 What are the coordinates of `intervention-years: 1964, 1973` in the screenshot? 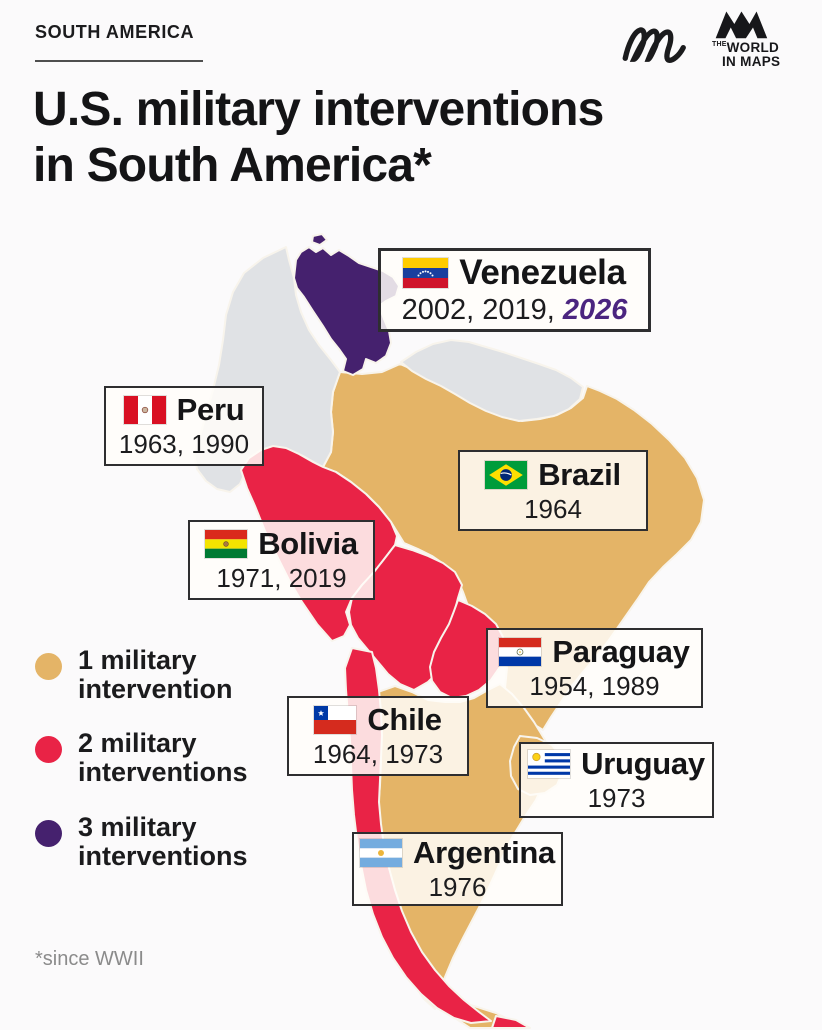 It's located at (378, 754).